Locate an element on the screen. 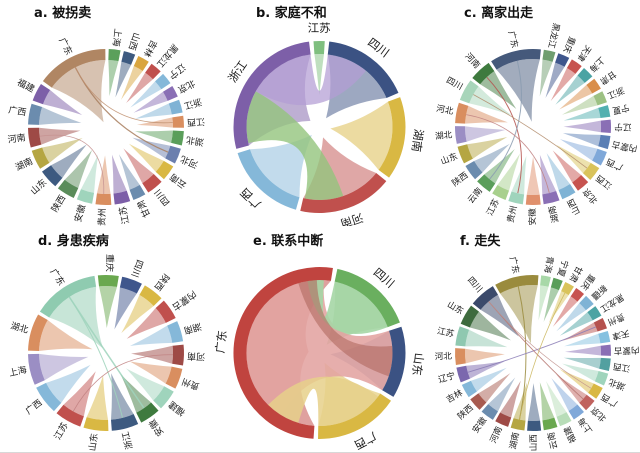 Image resolution: width=640 pixels, height=453 pixels. label-云南: 云南 is located at coordinates (475, 195).